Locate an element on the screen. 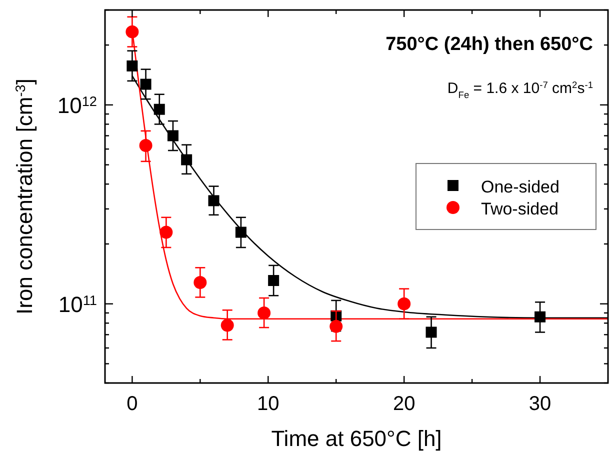 The height and width of the screenshot is (462, 611). y-tick-label: 10$^{11}$ is located at coordinates (77, 304).